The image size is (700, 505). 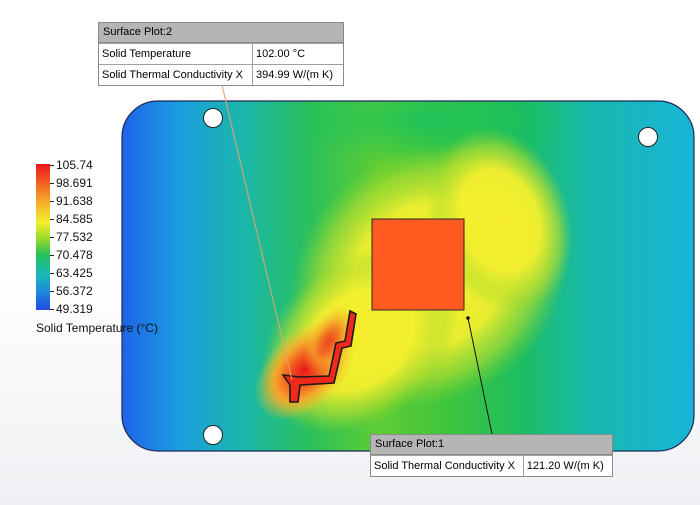 I want to click on mounting-hole-bottom-left, so click(x=213, y=435).